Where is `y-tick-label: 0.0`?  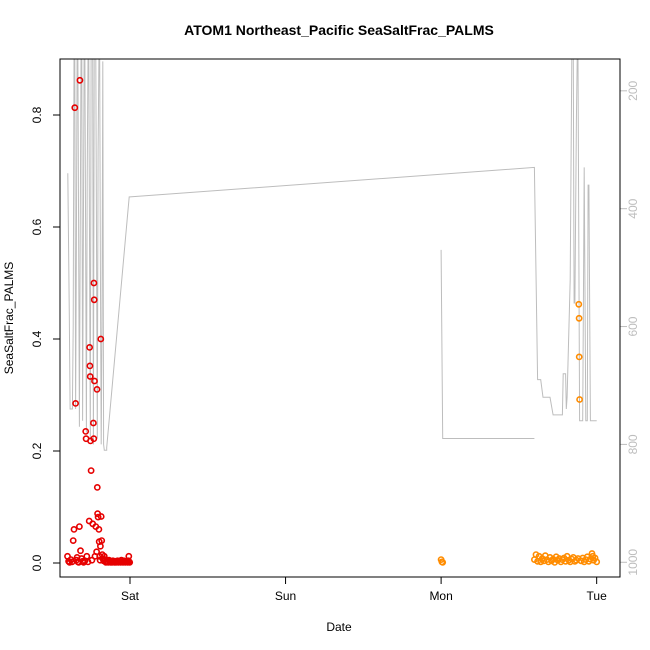 y-tick-label: 0.0 is located at coordinates (37, 562).